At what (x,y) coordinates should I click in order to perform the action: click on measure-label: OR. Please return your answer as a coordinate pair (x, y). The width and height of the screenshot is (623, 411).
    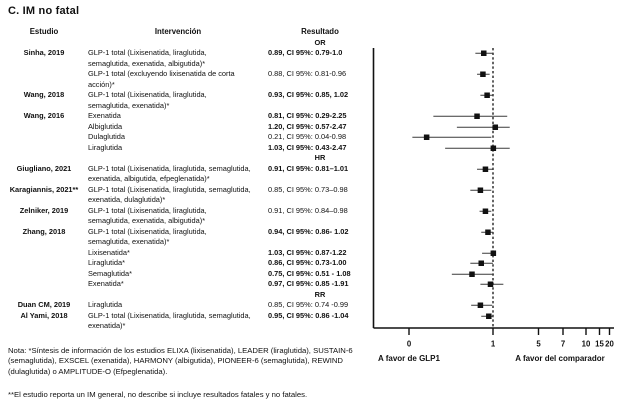
    Looking at the image, I should click on (320, 42).